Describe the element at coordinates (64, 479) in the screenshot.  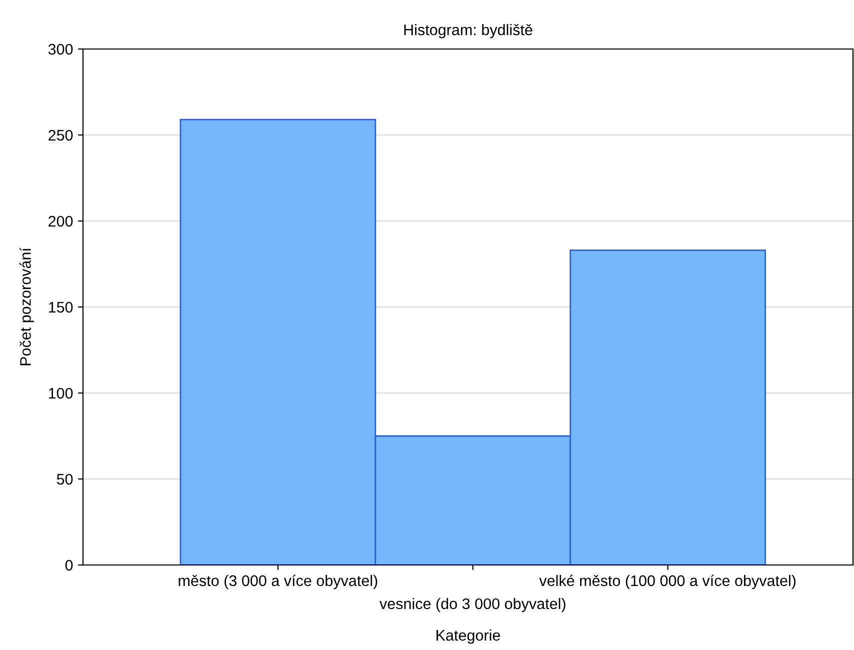
I see `y-tick-label: 50` at that location.